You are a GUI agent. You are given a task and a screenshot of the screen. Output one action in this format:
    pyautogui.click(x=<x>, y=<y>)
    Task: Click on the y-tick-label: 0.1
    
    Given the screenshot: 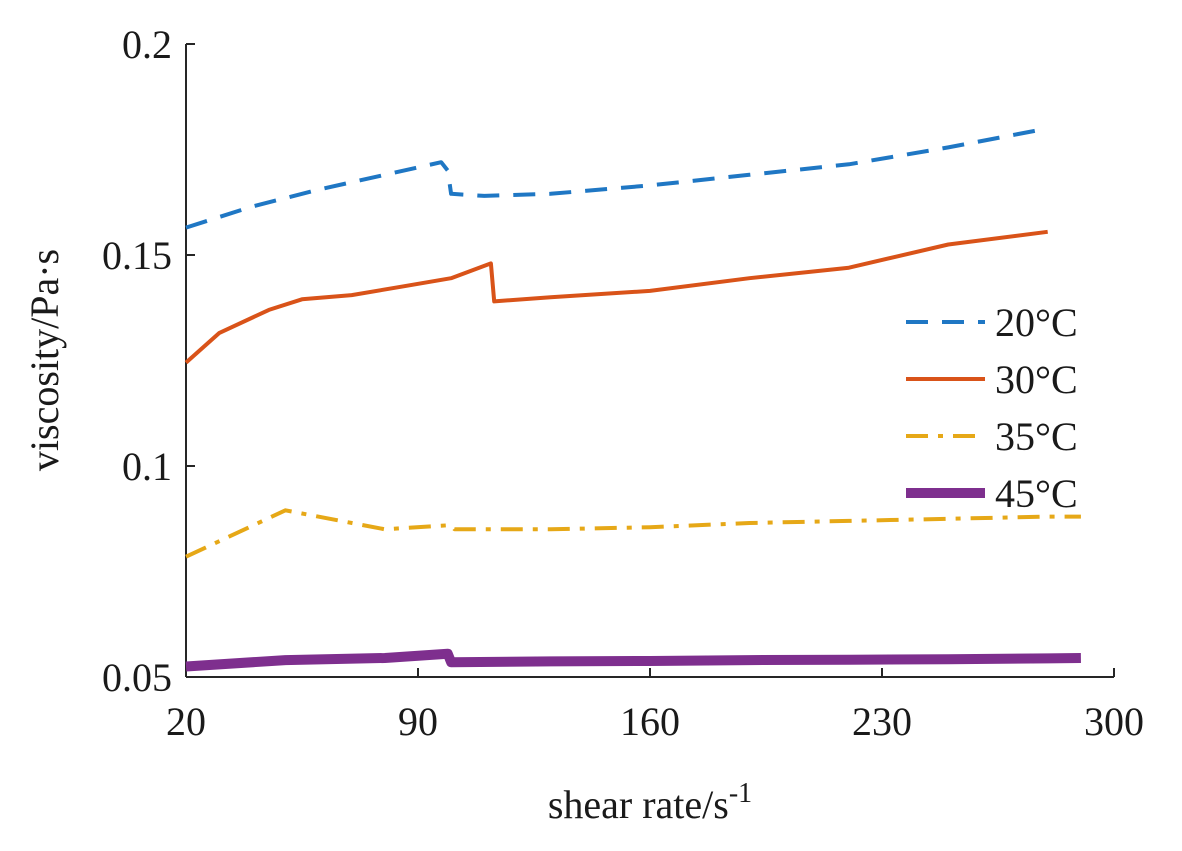 What is the action you would take?
    pyautogui.click(x=147, y=466)
    